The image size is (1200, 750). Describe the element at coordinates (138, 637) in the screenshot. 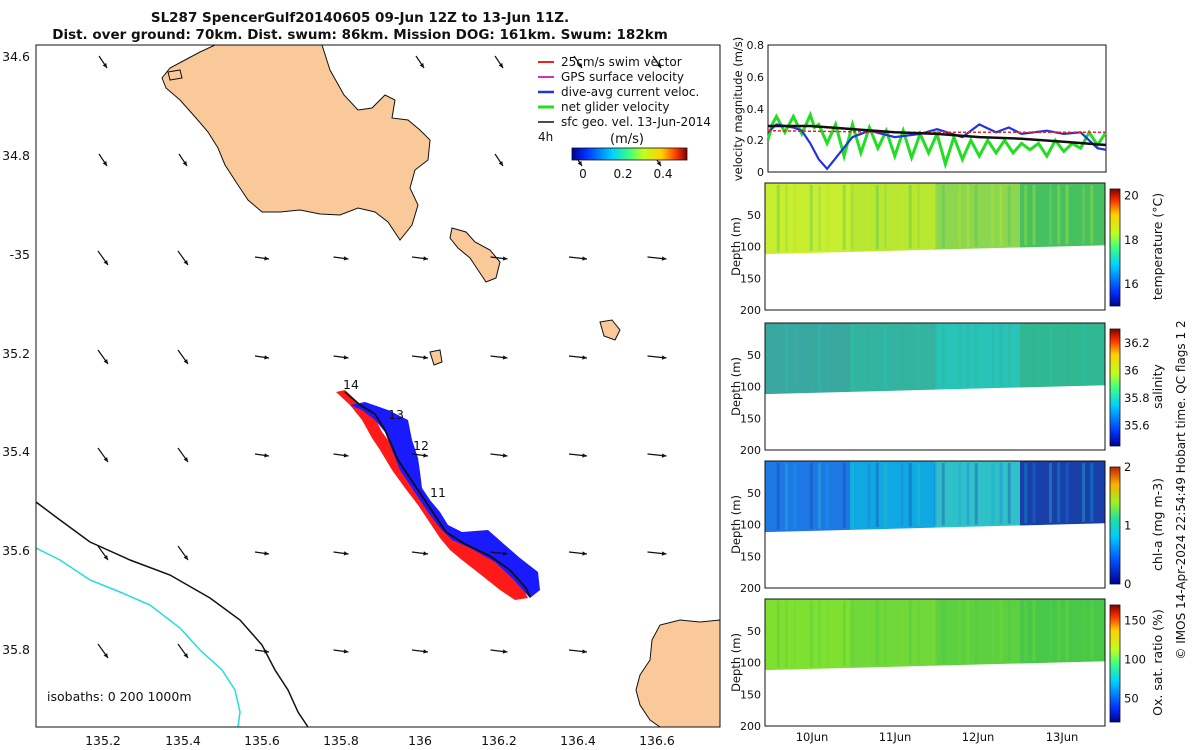

I see `isobath-1000m` at that location.